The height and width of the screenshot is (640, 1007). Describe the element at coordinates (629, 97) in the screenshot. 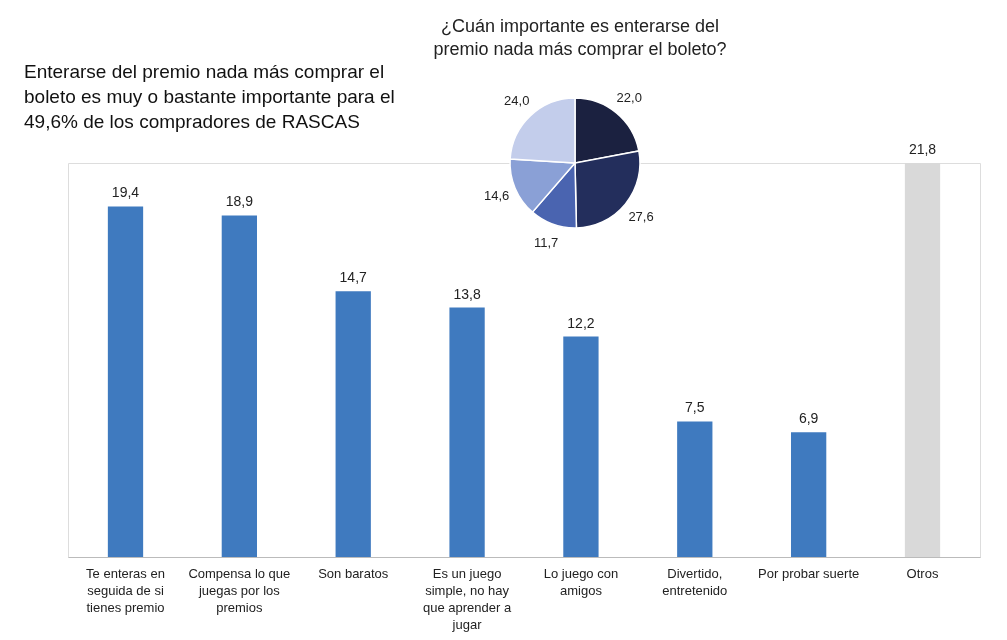

I see `data-label: 22,0` at that location.